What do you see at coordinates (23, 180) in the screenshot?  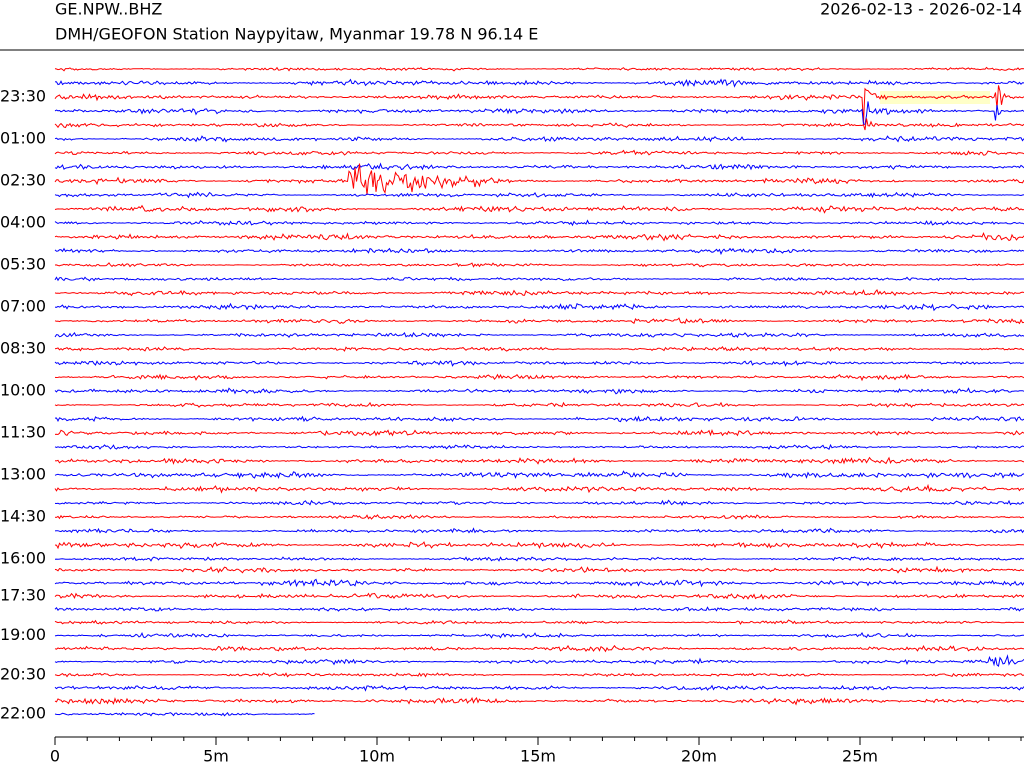 I see `y-label: 02:30` at bounding box center [23, 180].